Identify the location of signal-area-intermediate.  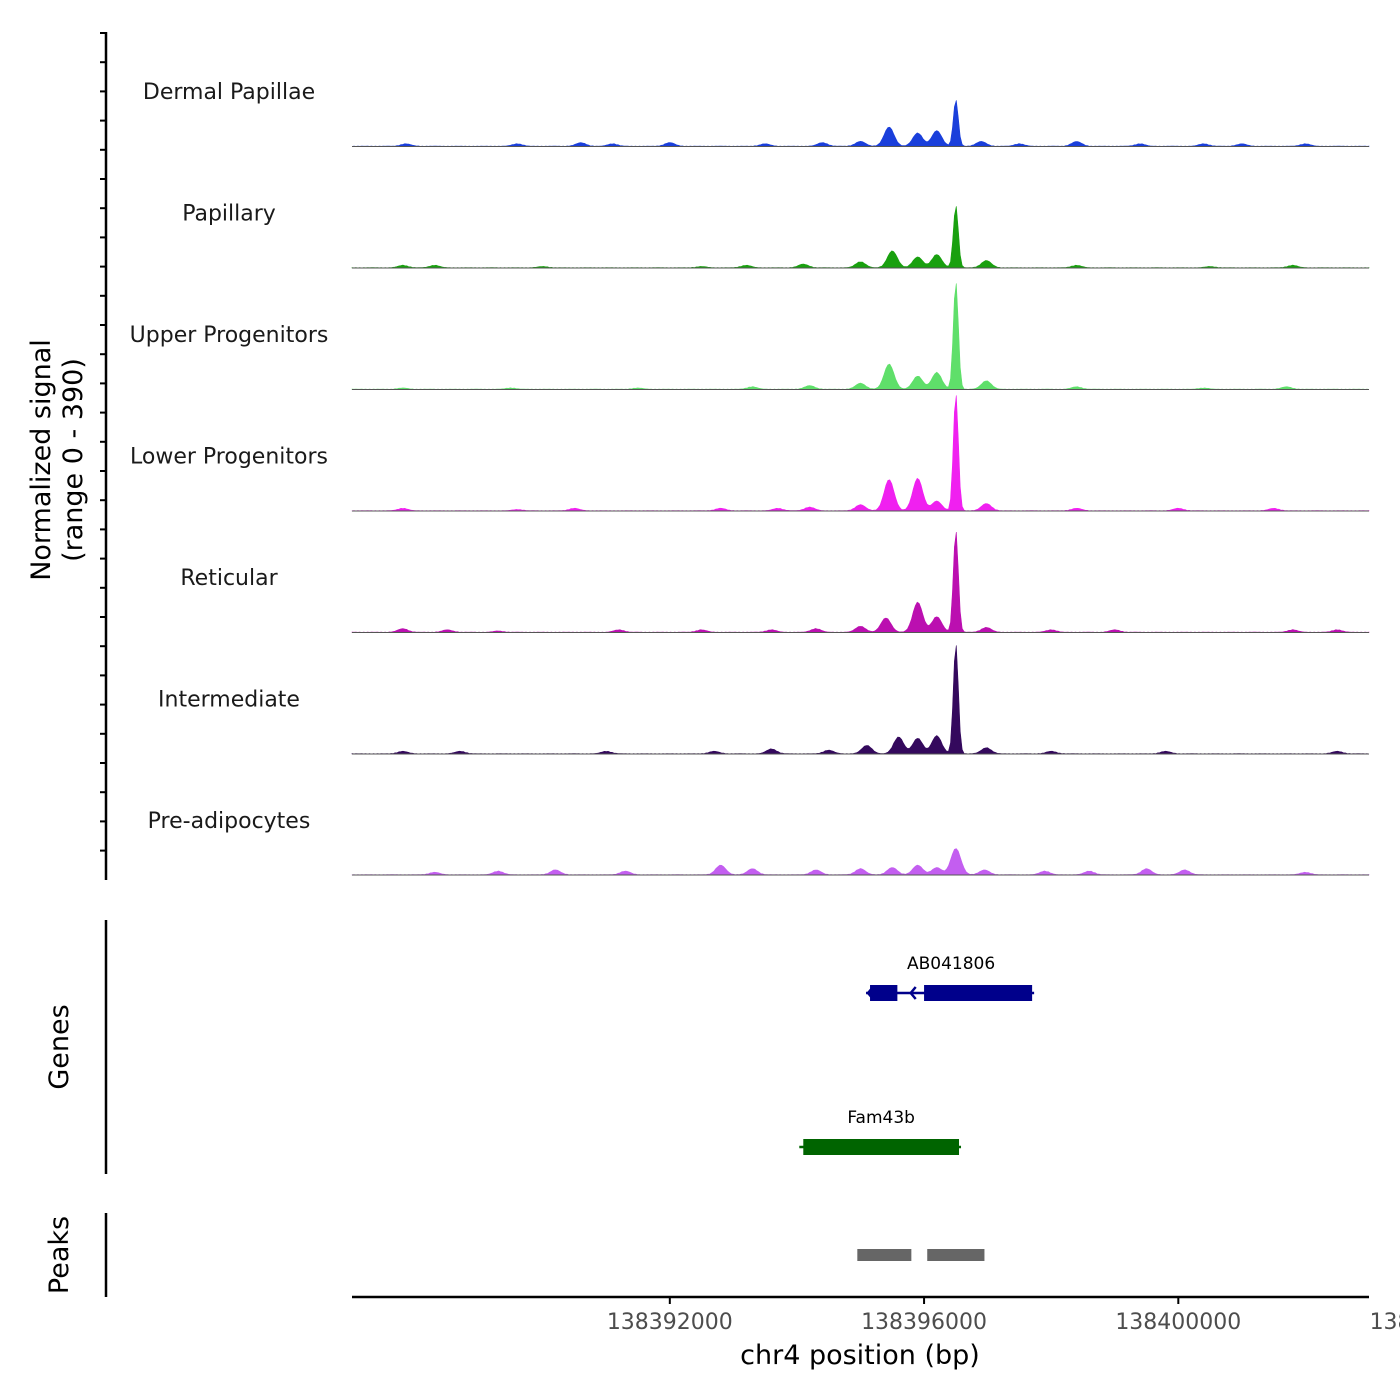
(860, 700).